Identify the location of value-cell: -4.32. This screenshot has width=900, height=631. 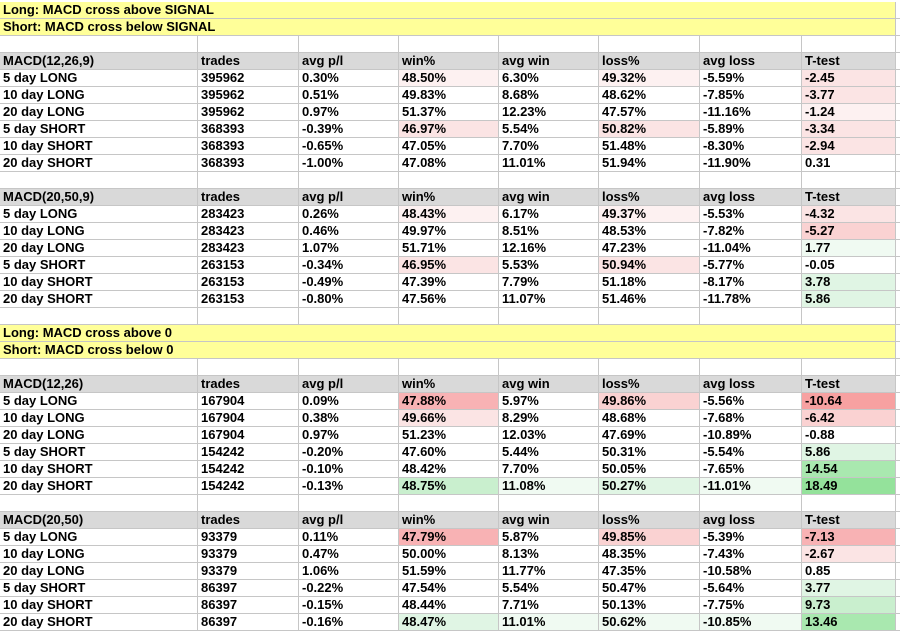
(849, 214).